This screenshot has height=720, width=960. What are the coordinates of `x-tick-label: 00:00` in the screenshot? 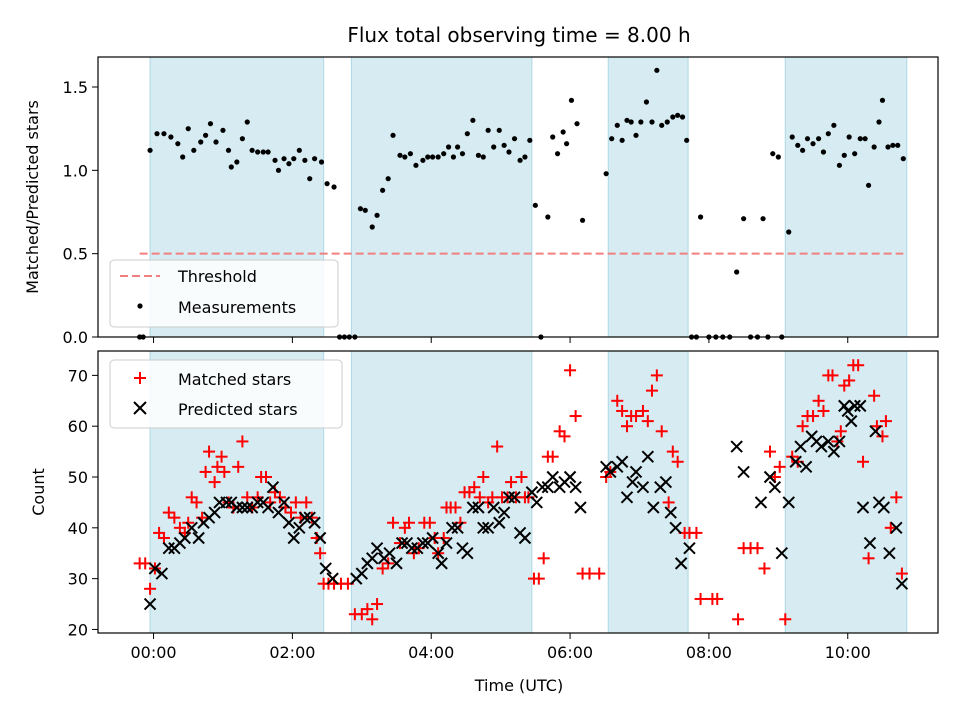 It's located at (153, 652).